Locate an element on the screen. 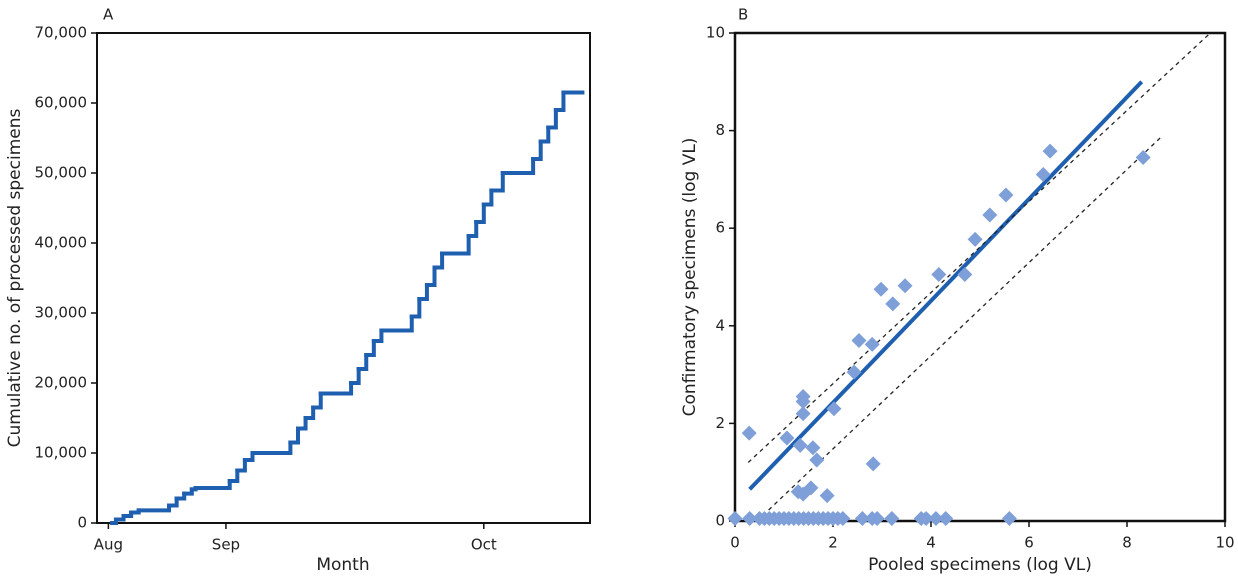 This screenshot has height=576, width=1238. y-tick-label: 6 is located at coordinates (720, 228).